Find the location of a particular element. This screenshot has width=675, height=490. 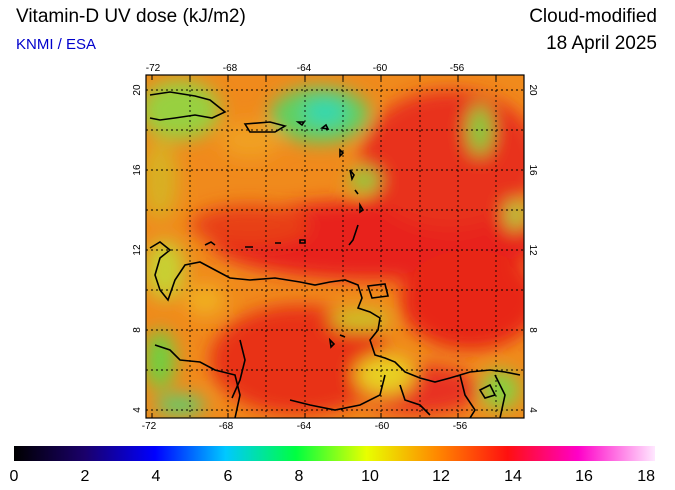

date-label: 18 April 2025 is located at coordinates (601, 43).